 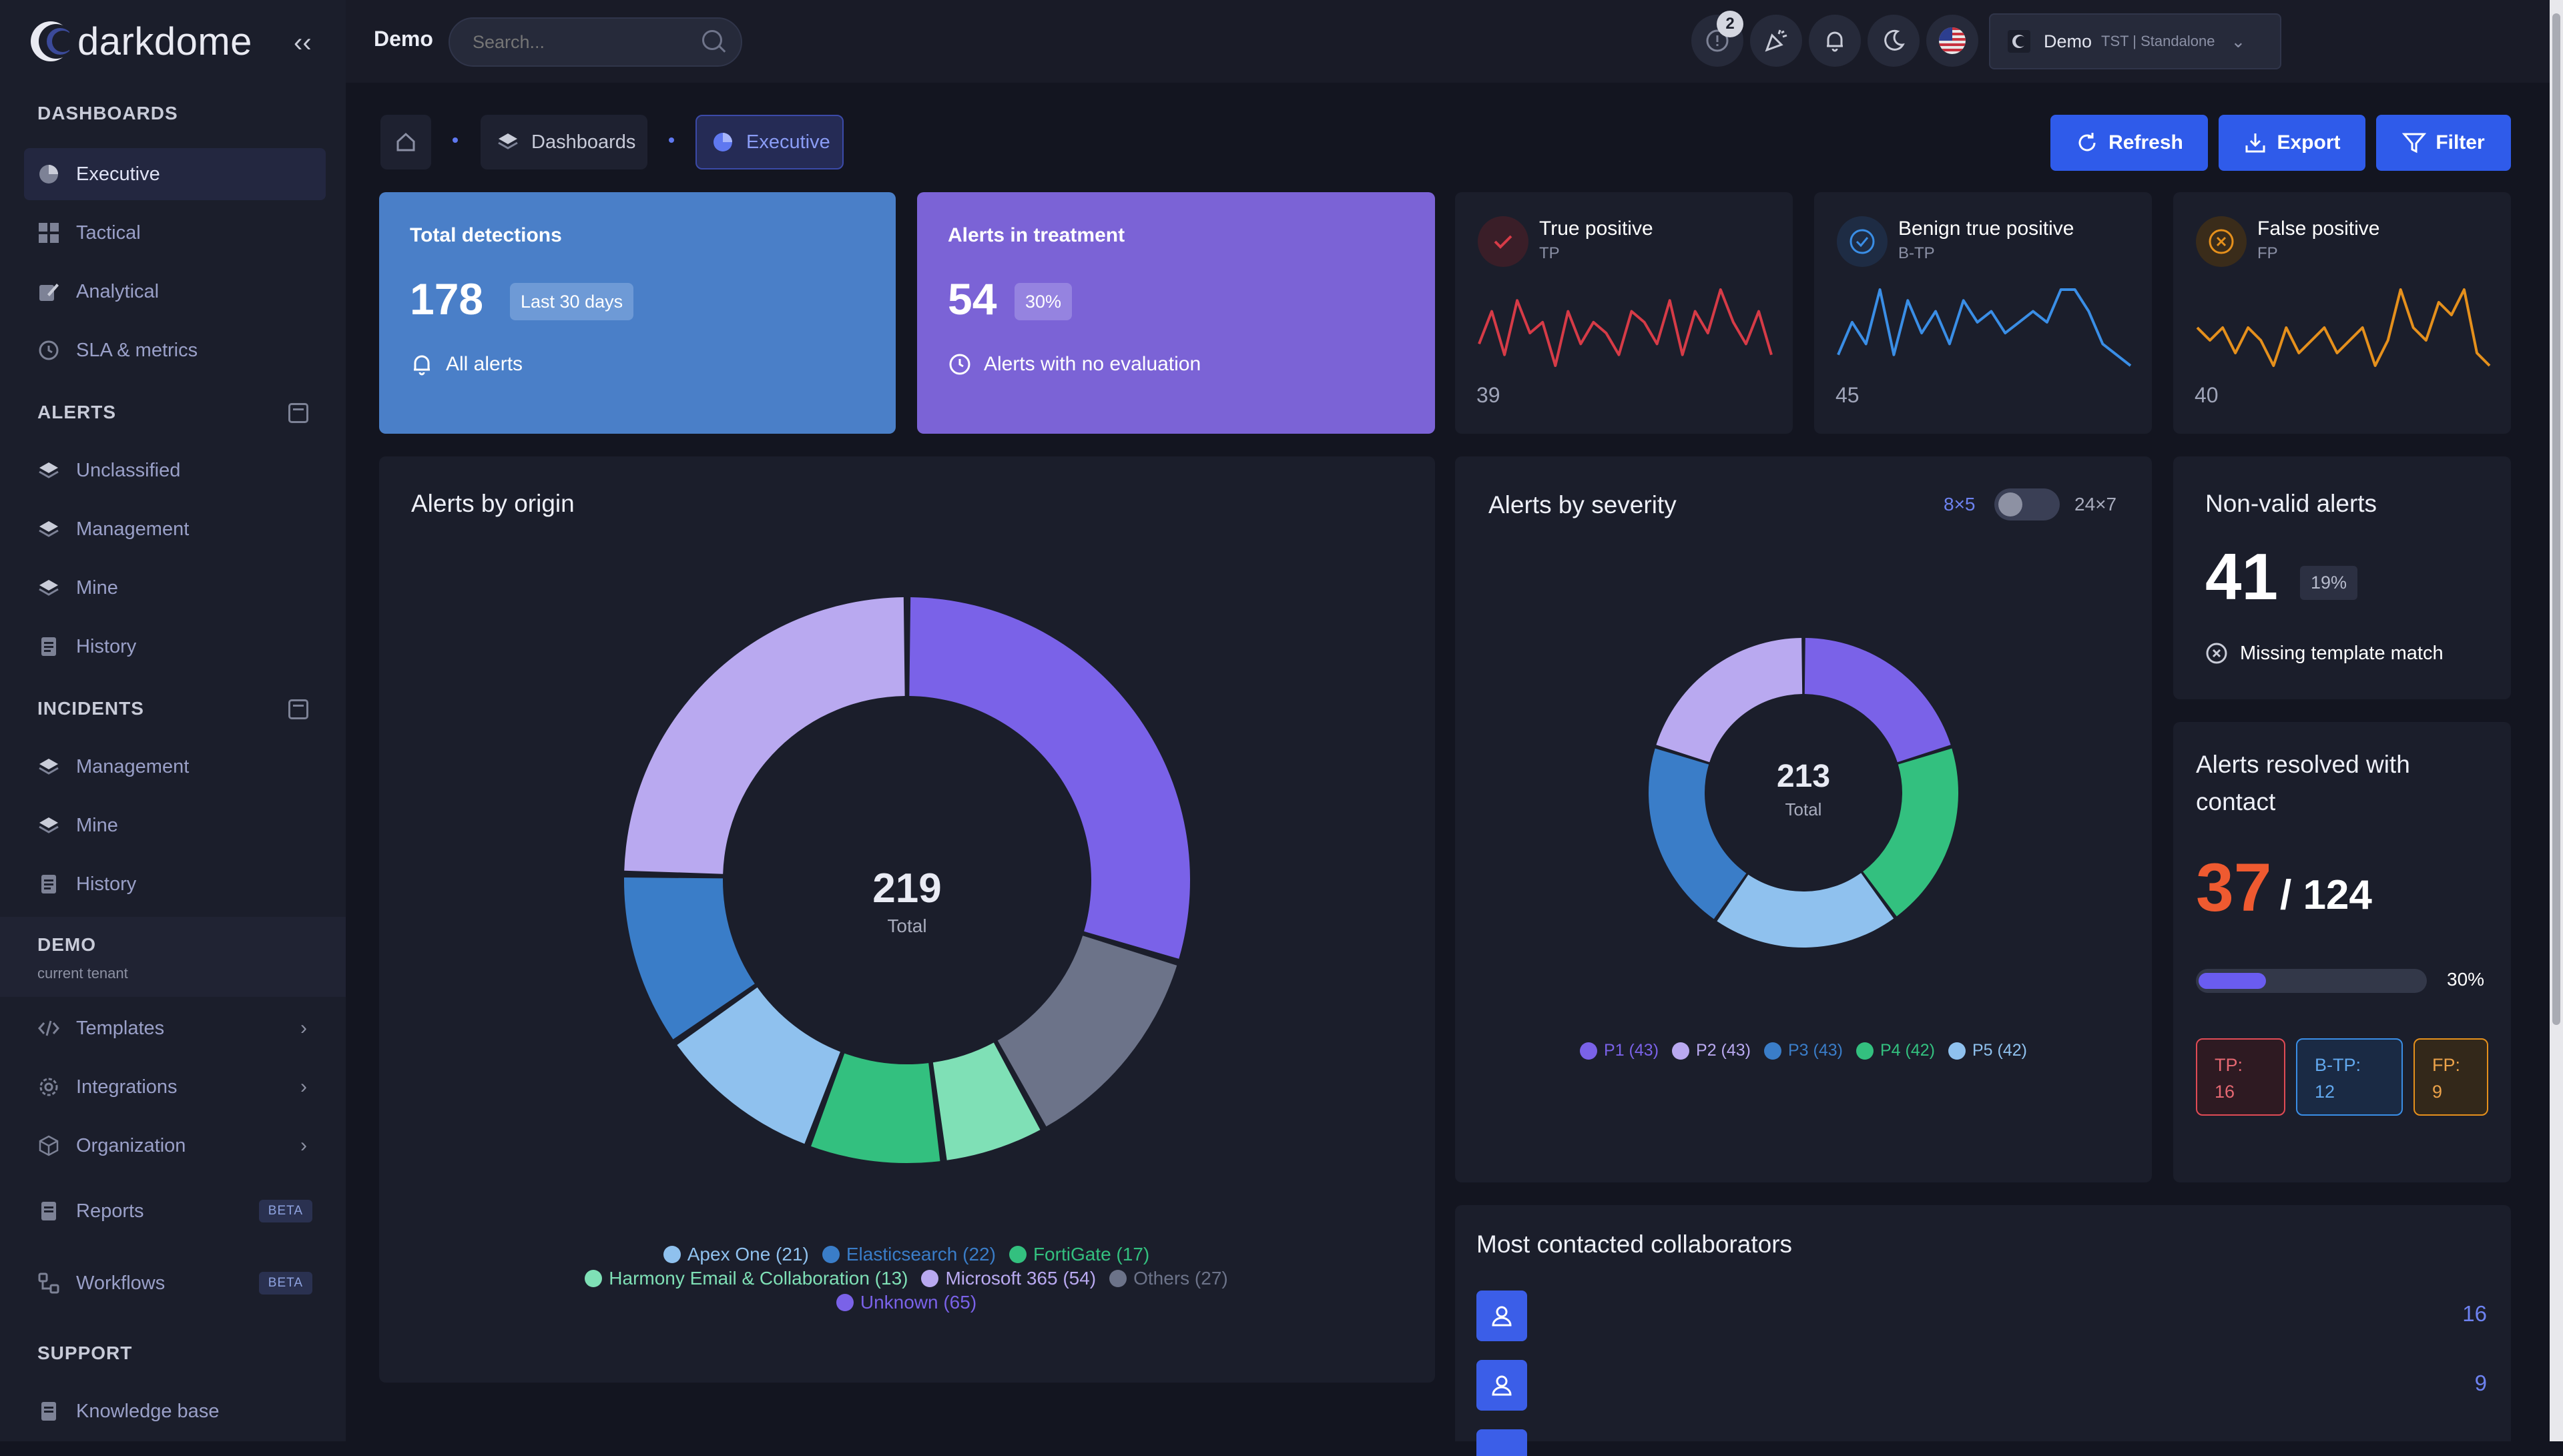 What do you see at coordinates (48, 1028) in the screenshot?
I see `code-icon` at bounding box center [48, 1028].